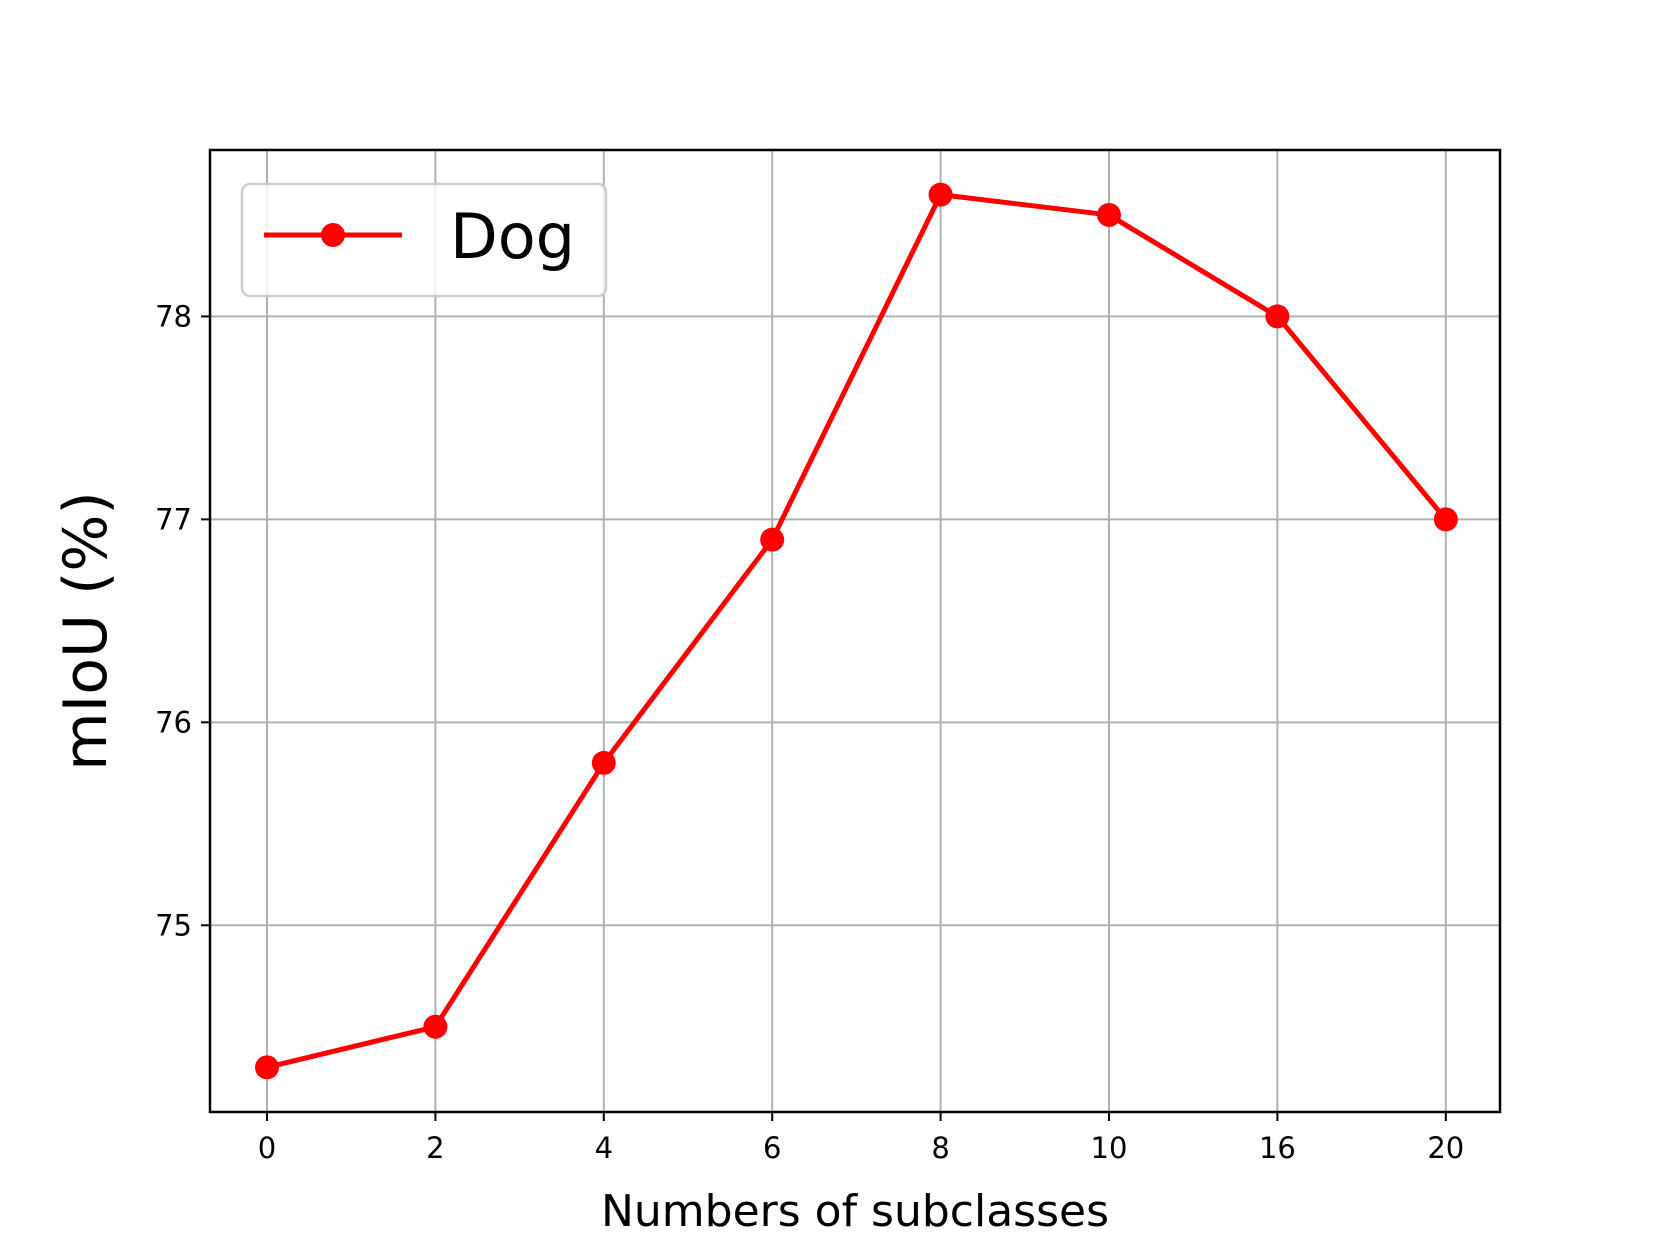 This screenshot has height=1245, width=1660. Describe the element at coordinates (772, 1148) in the screenshot. I see `x-tick-label: 6` at that location.